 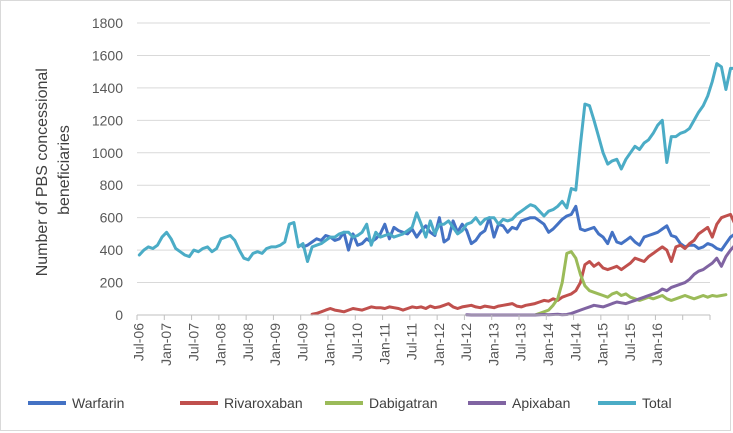 What do you see at coordinates (53, 170) in the screenshot?
I see `y-axis-label: Number of PBS concessional beneficiaries` at bounding box center [53, 170].